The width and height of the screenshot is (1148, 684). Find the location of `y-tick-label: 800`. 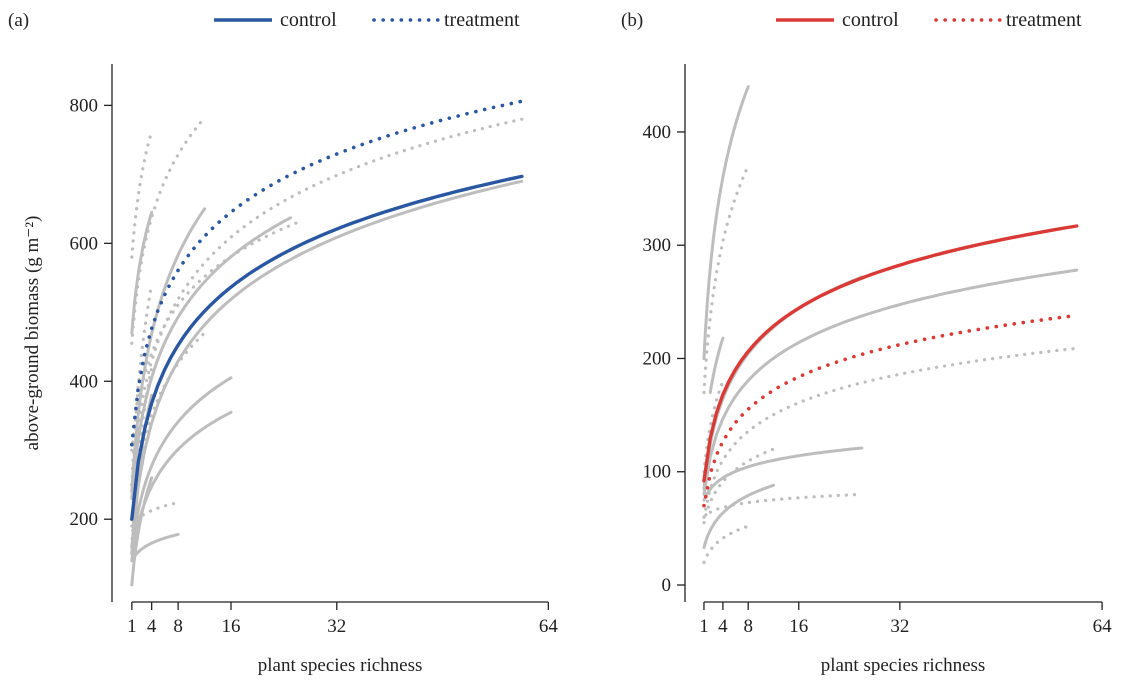

y-tick-label: 800 is located at coordinates (84, 105).